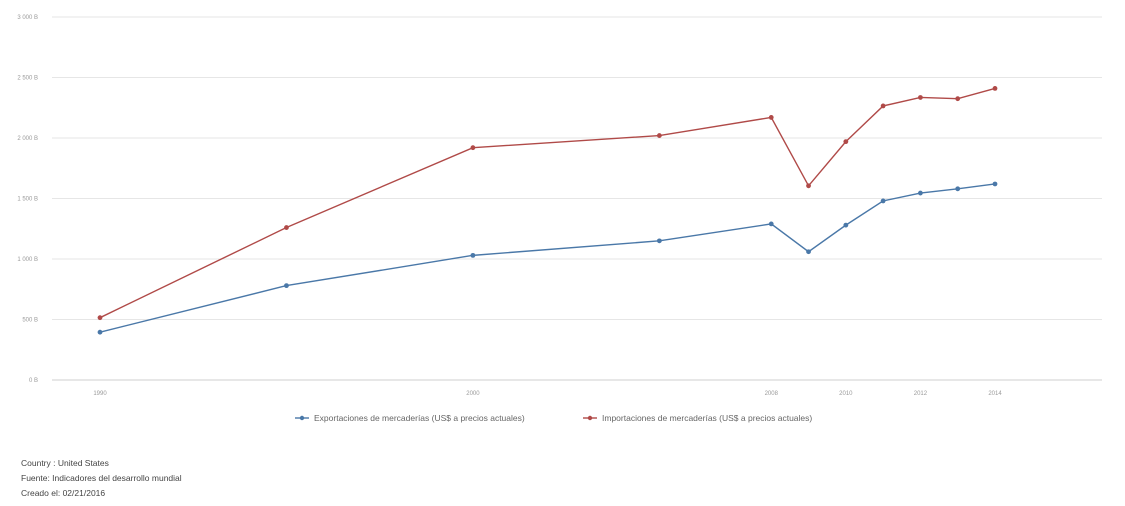 This screenshot has height=506, width=1125. I want to click on y-tick-label: 2 500 B, so click(27, 79).